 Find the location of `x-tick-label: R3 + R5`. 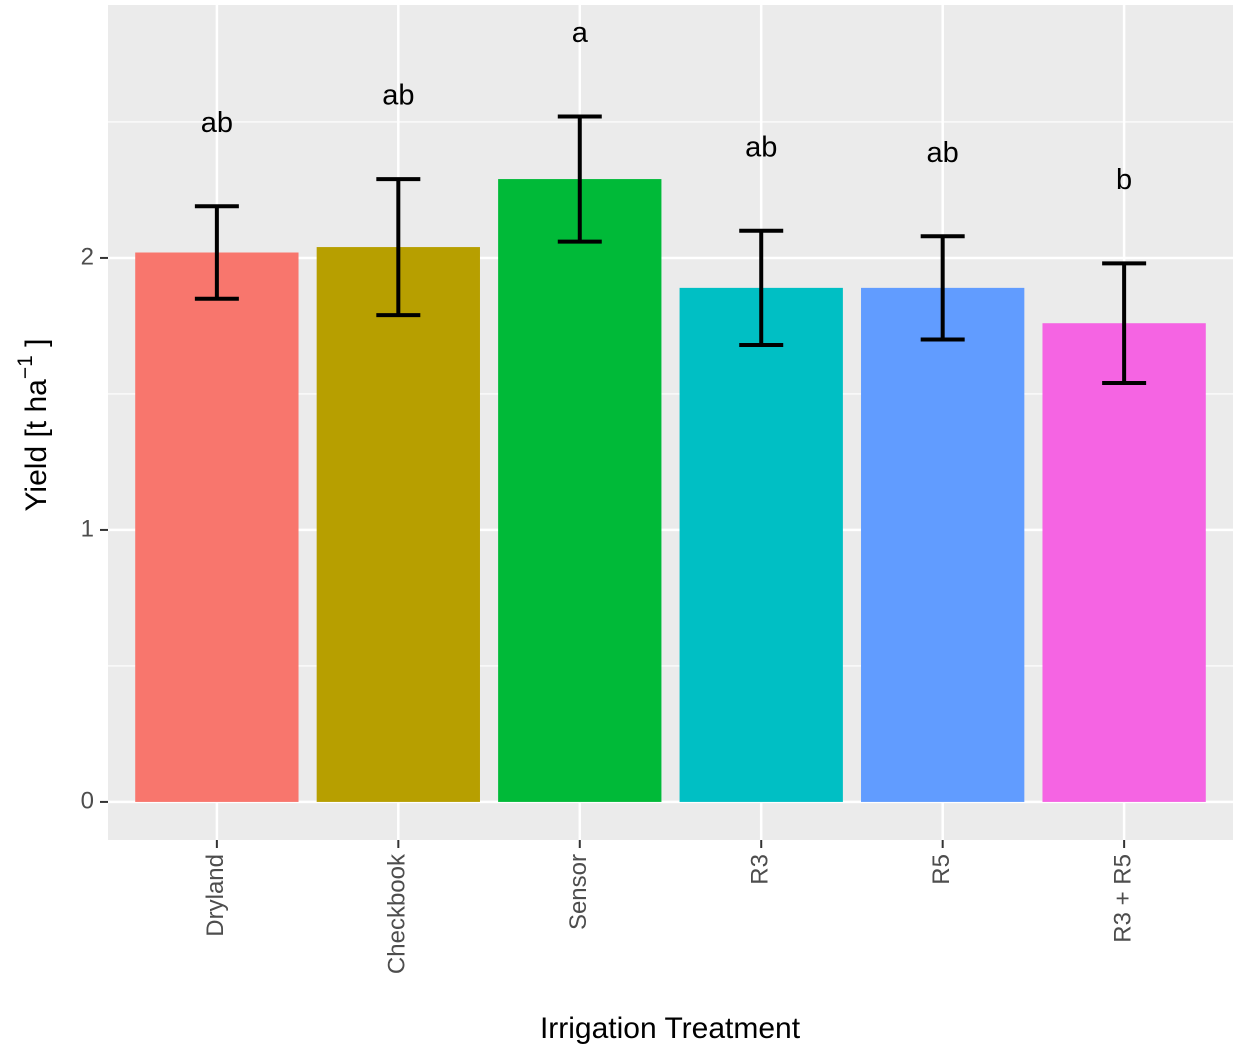

x-tick-label: R3 + R5 is located at coordinates (1122, 898).